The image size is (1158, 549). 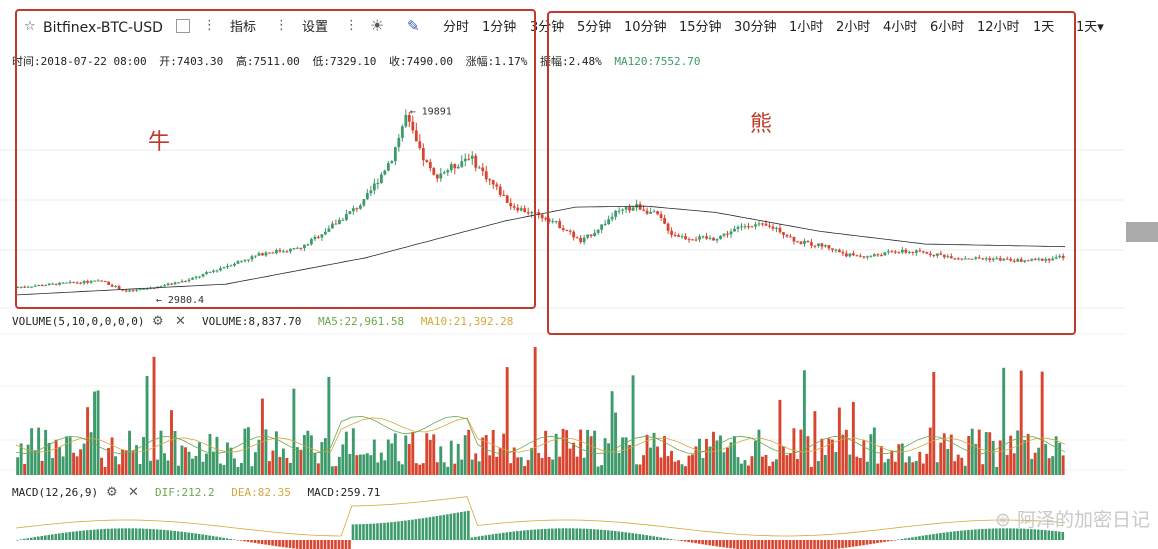 What do you see at coordinates (413, 26) in the screenshot?
I see `pencil-icon: ✎` at bounding box center [413, 26].